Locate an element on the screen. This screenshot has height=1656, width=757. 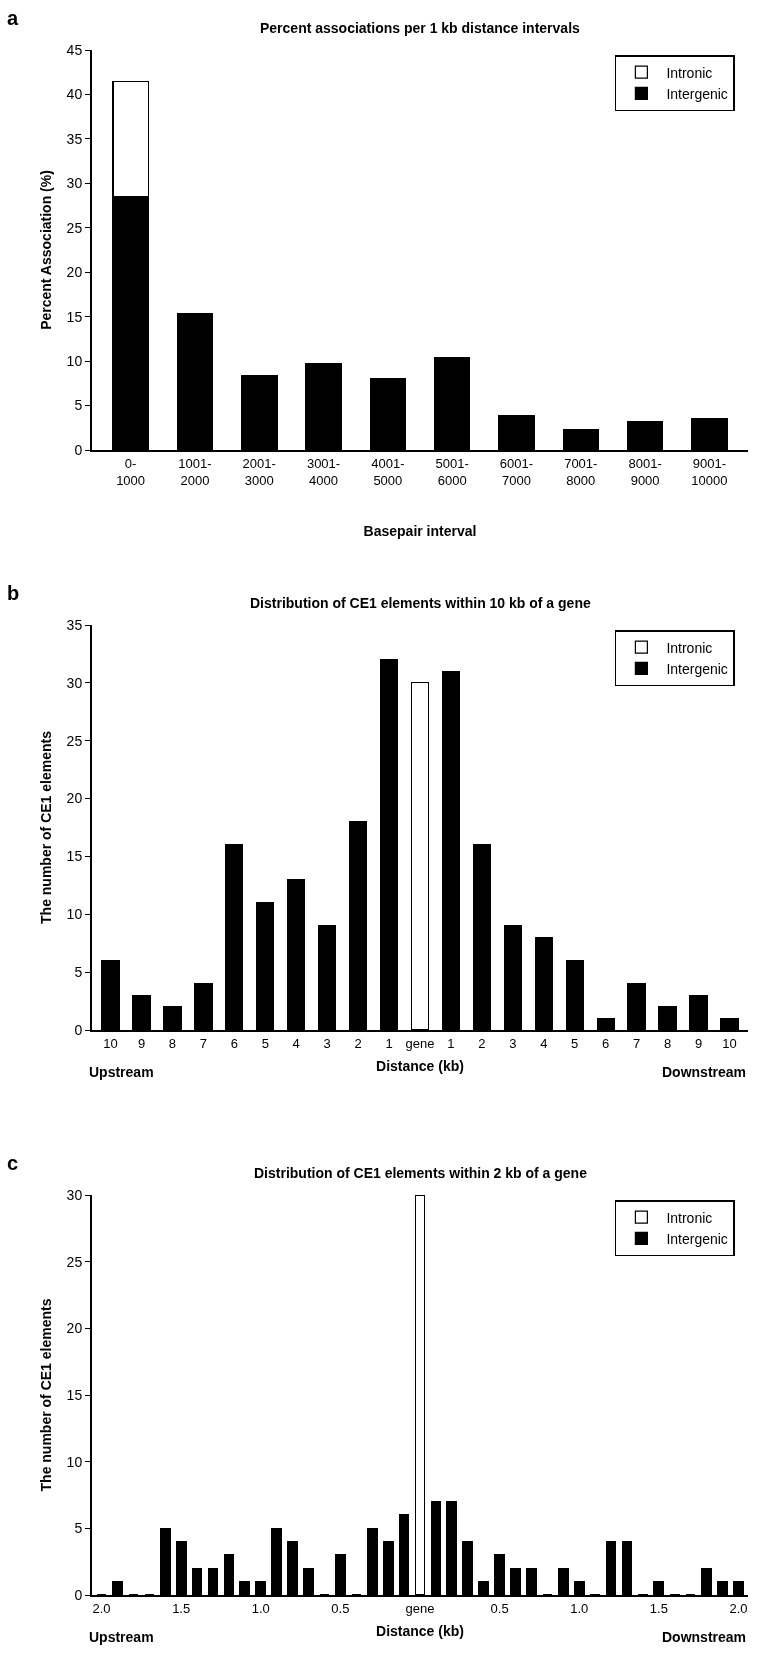
text: c is located at coordinates (13, 1163).